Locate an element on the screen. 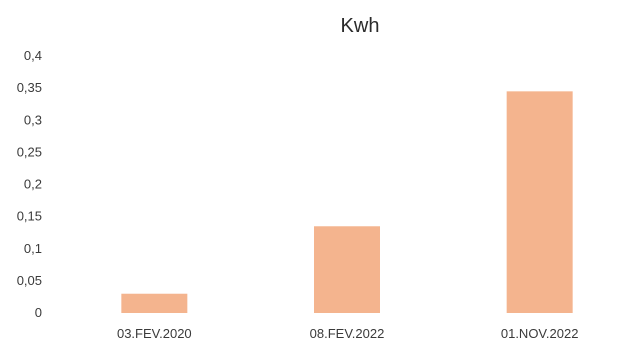 This screenshot has height=345, width=641. x-tick-label: 03.FEV.2020 is located at coordinates (154, 333).